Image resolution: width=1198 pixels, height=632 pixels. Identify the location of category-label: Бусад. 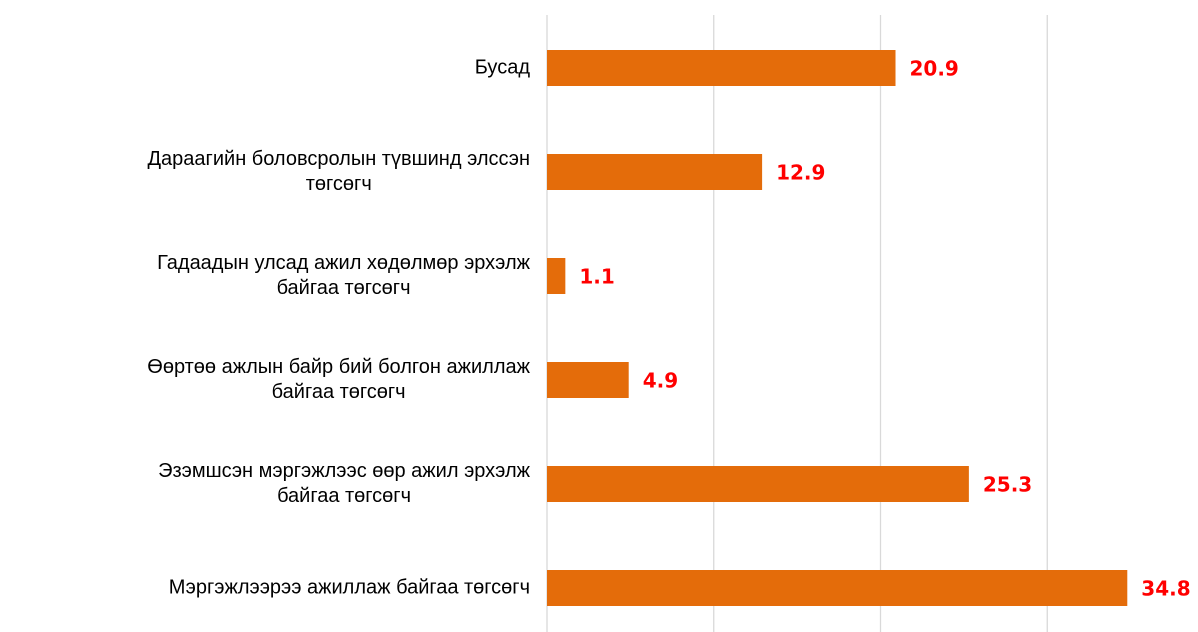
(502, 67).